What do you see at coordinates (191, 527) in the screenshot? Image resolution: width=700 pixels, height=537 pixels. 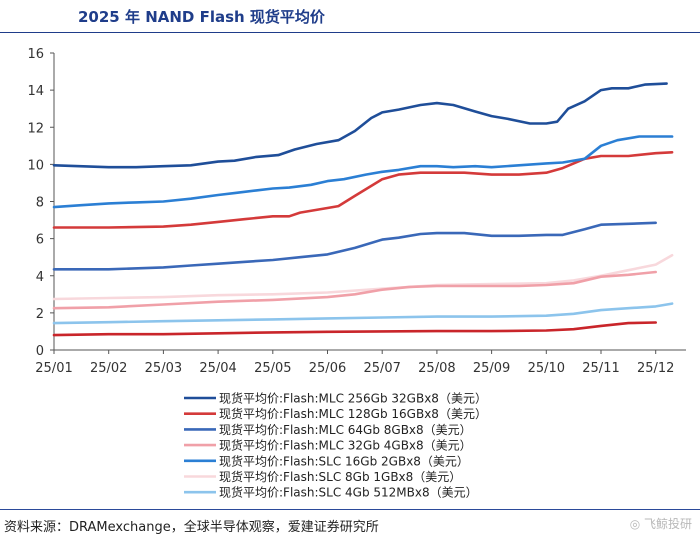 I see `source-note: 资料来源：DRAMexchange，全球半导体观察，爱建证券研究所` at bounding box center [191, 527].